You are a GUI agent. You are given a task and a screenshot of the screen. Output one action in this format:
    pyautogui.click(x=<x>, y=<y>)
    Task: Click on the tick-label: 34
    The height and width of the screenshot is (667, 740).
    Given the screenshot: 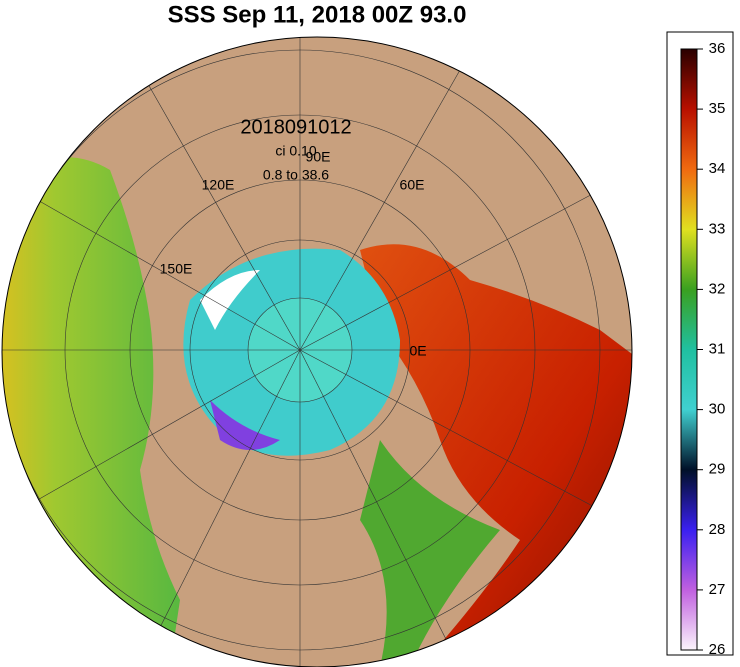 What is the action you would take?
    pyautogui.click(x=717, y=168)
    